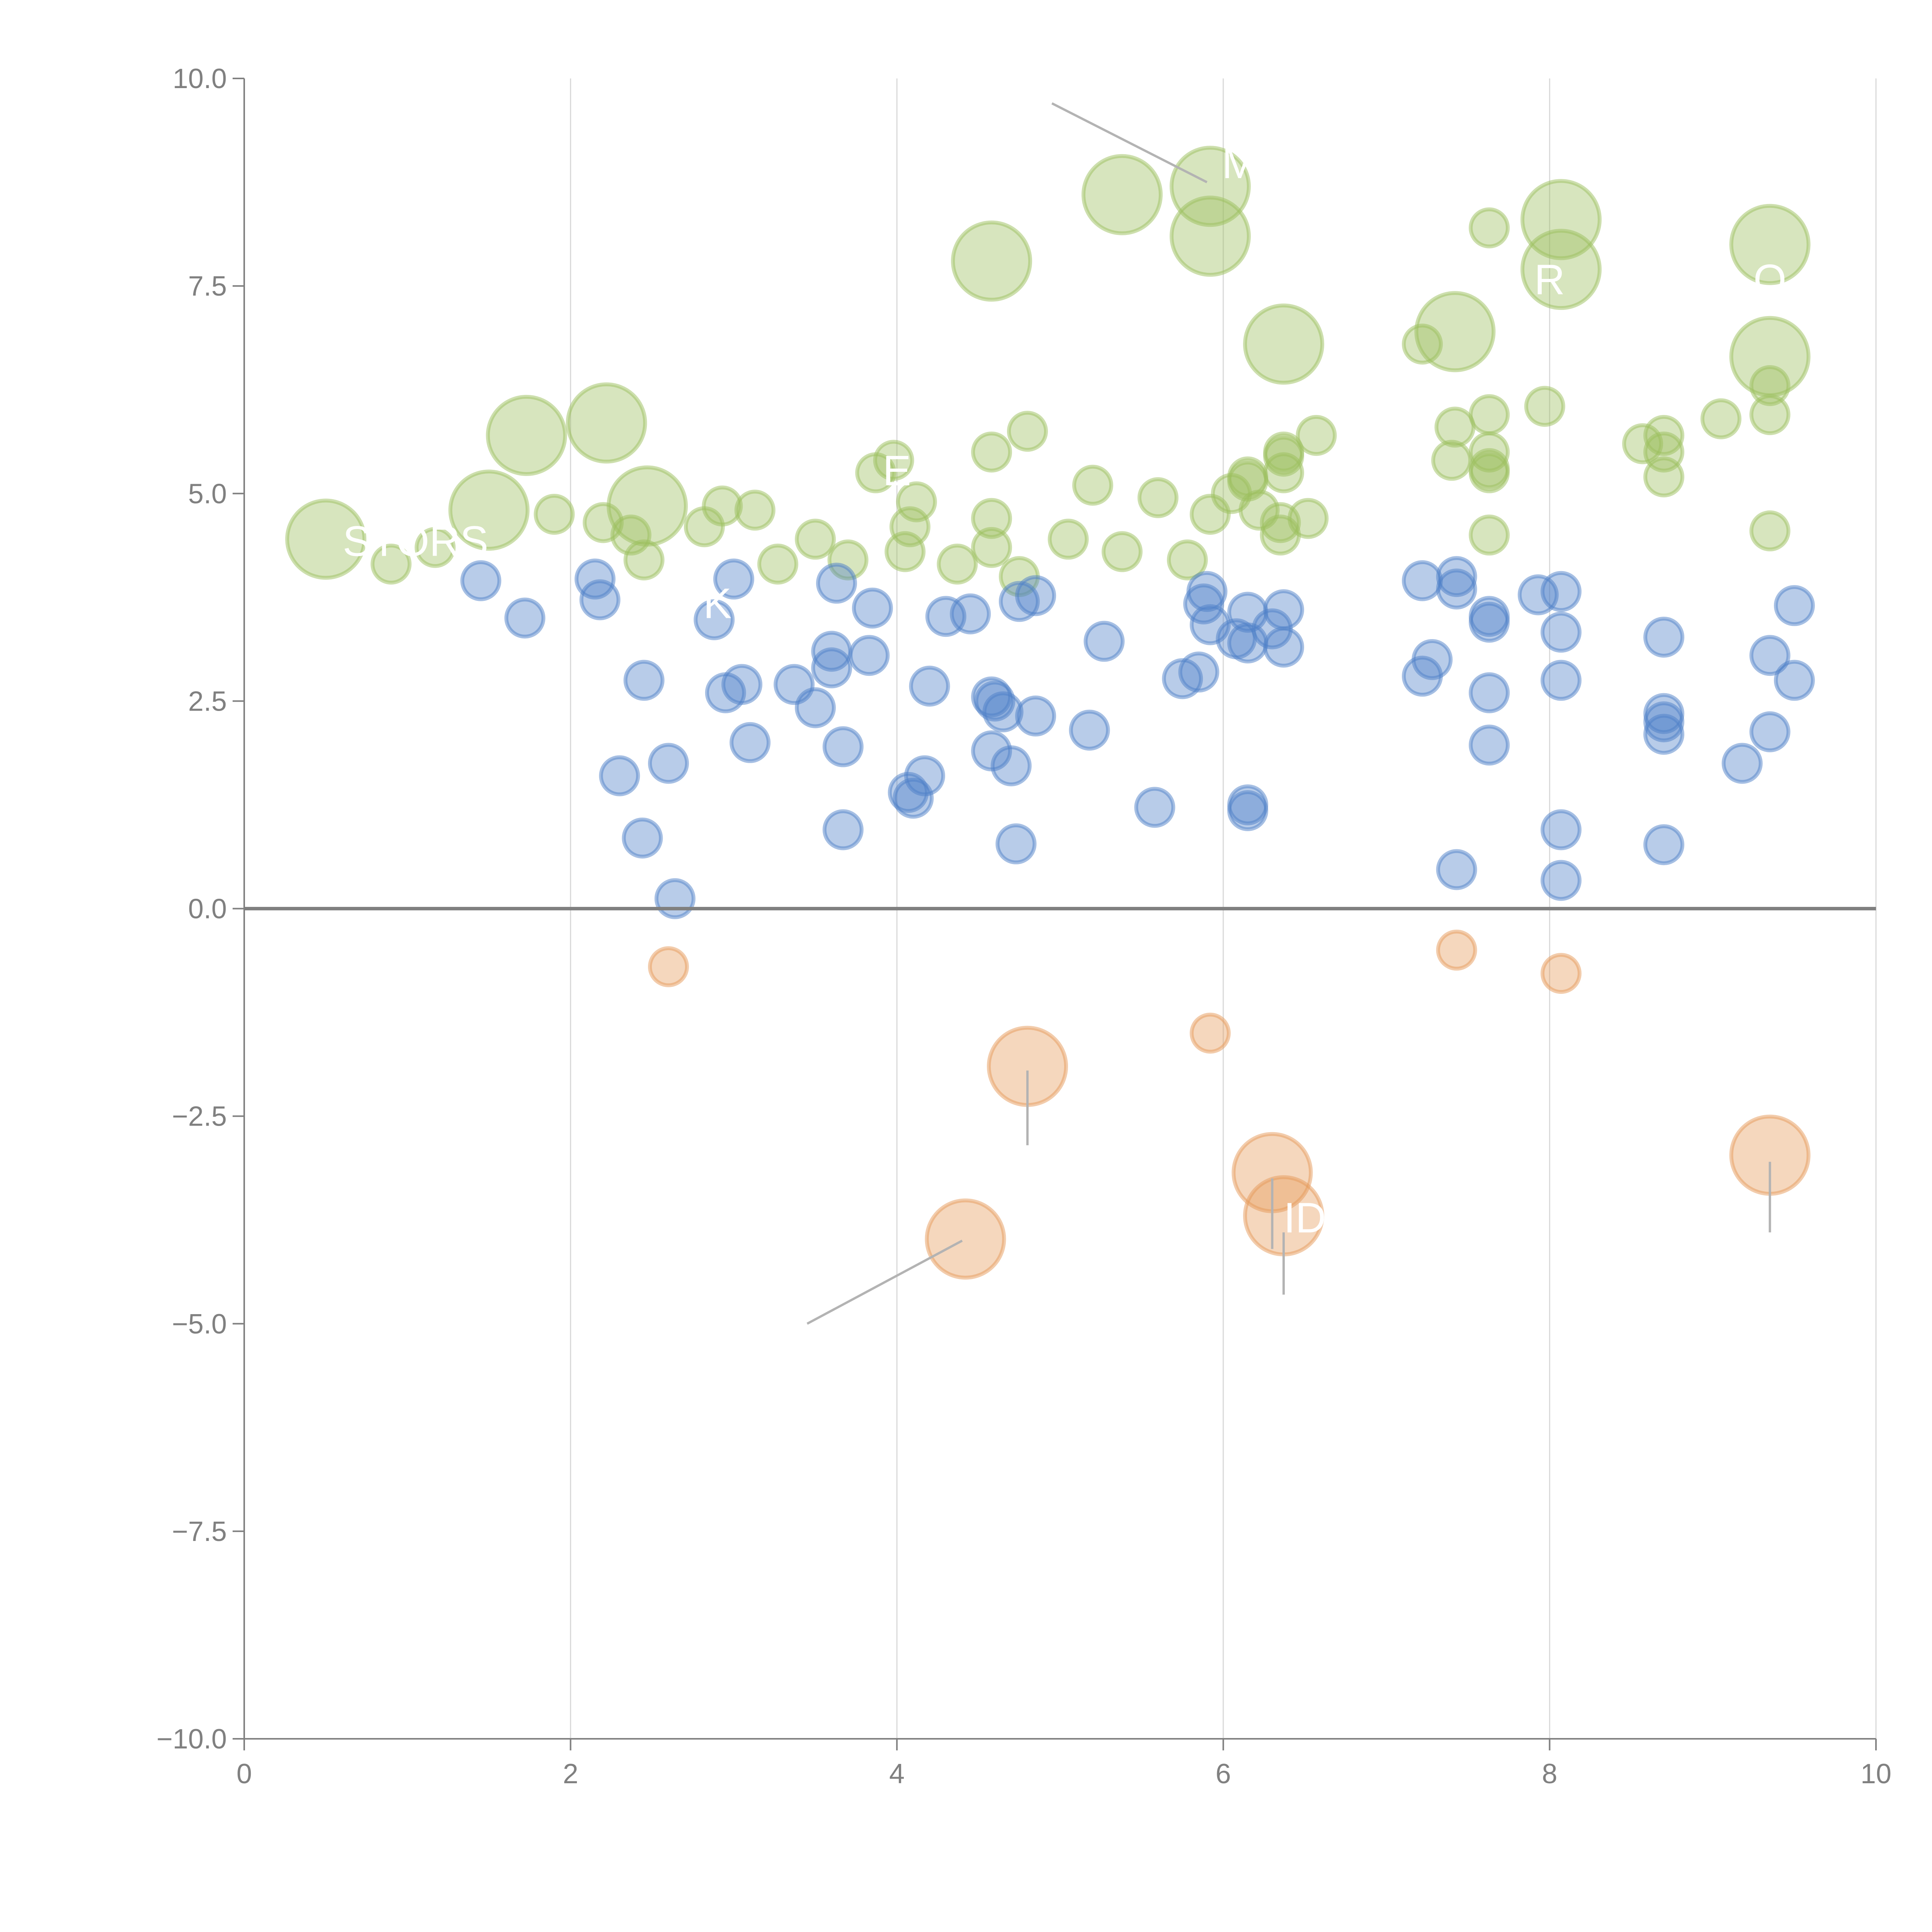 The height and width of the screenshot is (1932, 1932). Describe the element at coordinates (415, 541) in the screenshot. I see `point-label: STORS` at that location.